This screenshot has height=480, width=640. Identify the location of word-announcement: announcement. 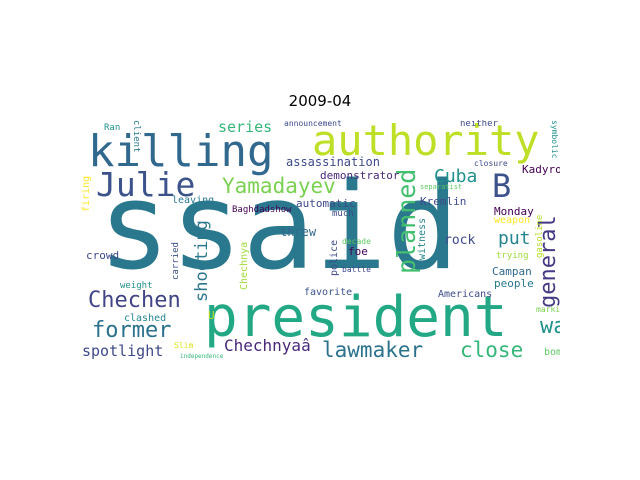
(313, 124).